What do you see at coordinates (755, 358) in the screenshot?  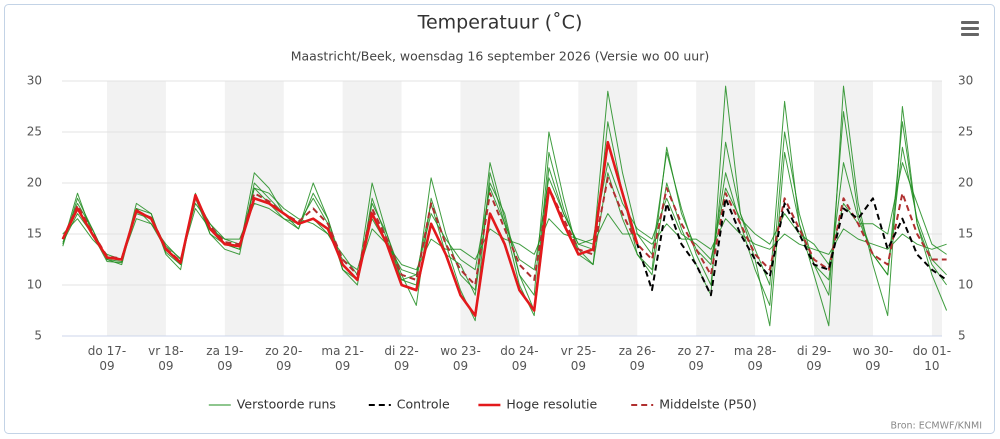 I see `x-tick-label: ma 28-09` at bounding box center [755, 358].